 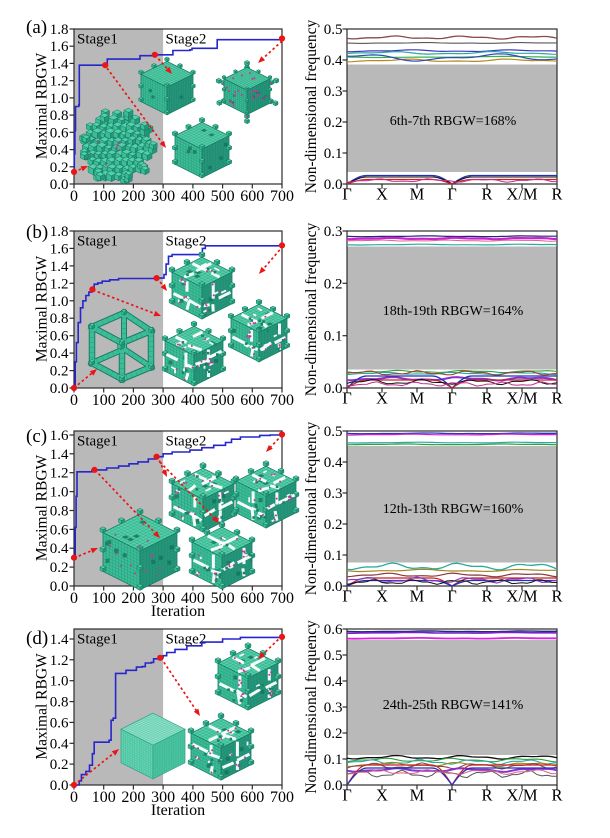 What do you see at coordinates (382, 398) in the screenshot?
I see `svg-text: X` at bounding box center [382, 398].